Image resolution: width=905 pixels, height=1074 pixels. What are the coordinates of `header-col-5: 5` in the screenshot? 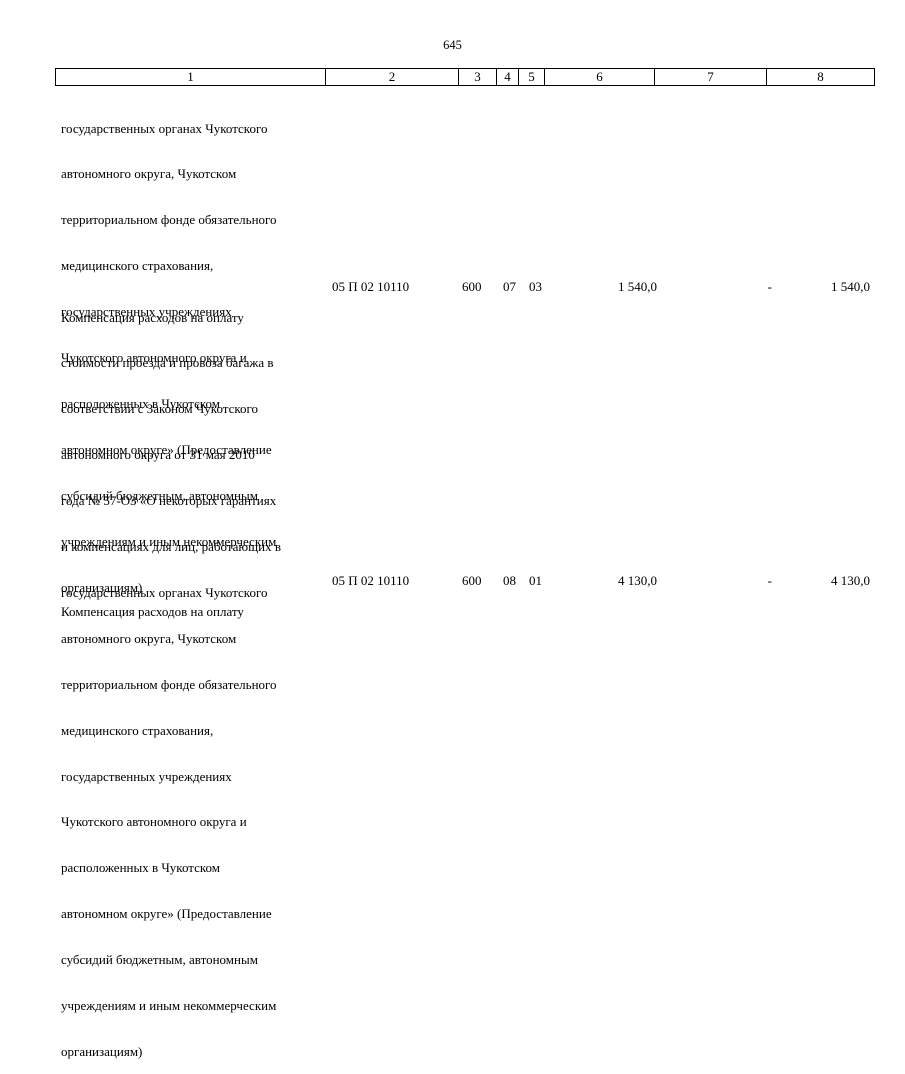 It's located at (532, 77).